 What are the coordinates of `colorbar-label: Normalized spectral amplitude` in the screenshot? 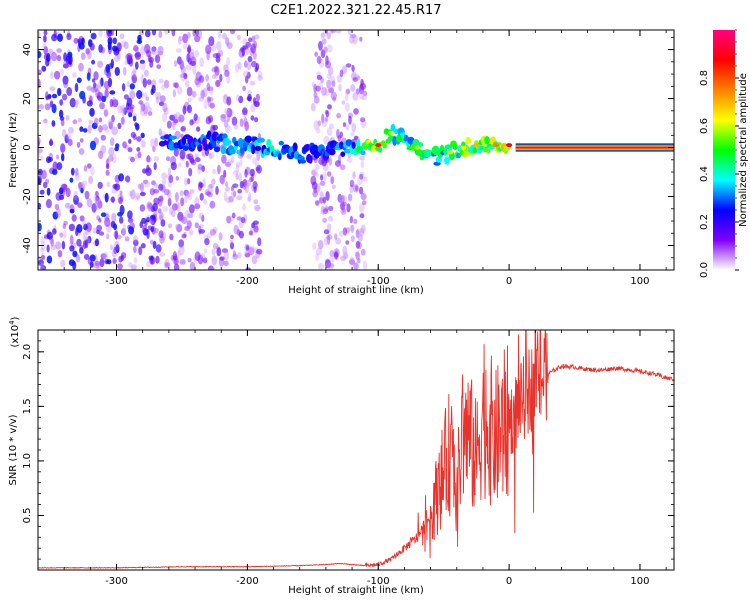 It's located at (743, 150).